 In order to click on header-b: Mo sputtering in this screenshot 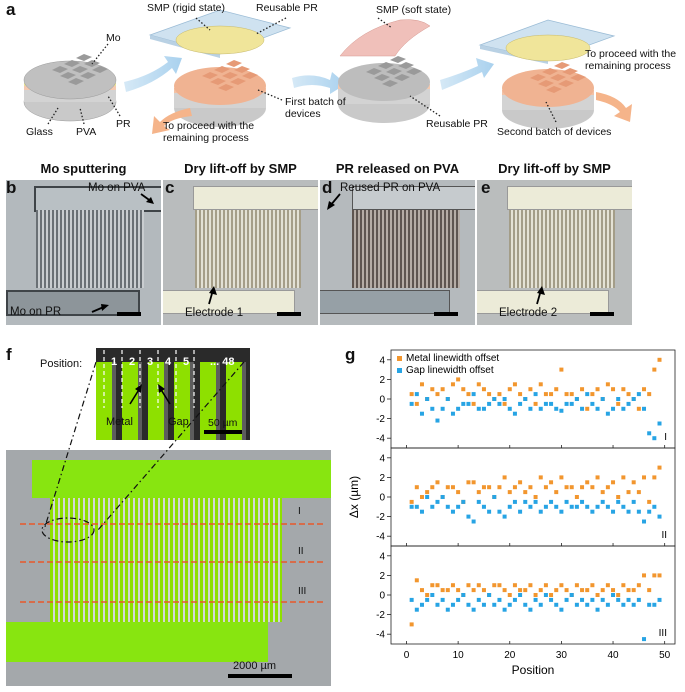, I will do `click(83, 168)`.